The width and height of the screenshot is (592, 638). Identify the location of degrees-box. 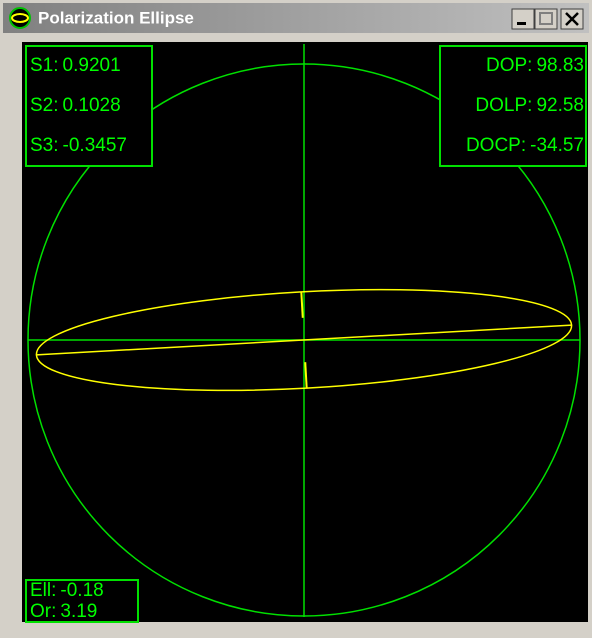
(513, 106).